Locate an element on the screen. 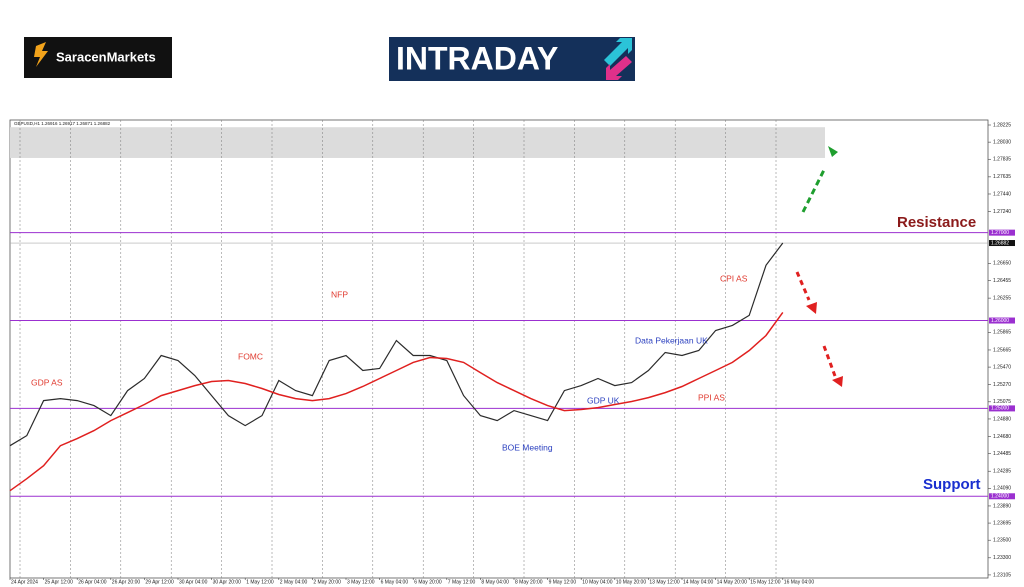 The width and height of the screenshot is (1024, 587). y-tick-label: 1.27835 is located at coordinates (1002, 160).